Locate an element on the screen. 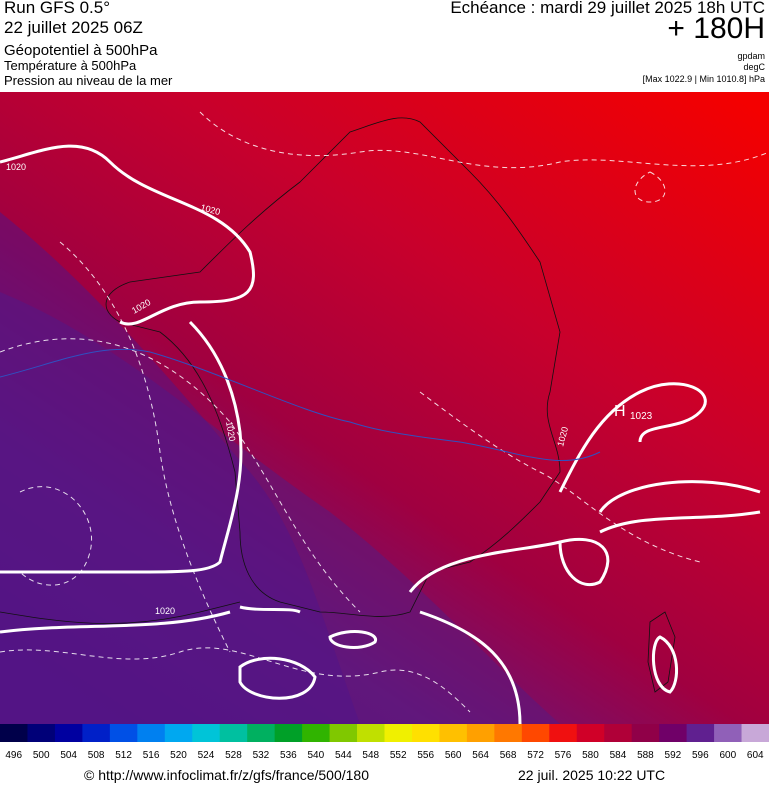 This screenshot has width=769, height=786. field: Température à 500hPa is located at coordinates (70, 65).